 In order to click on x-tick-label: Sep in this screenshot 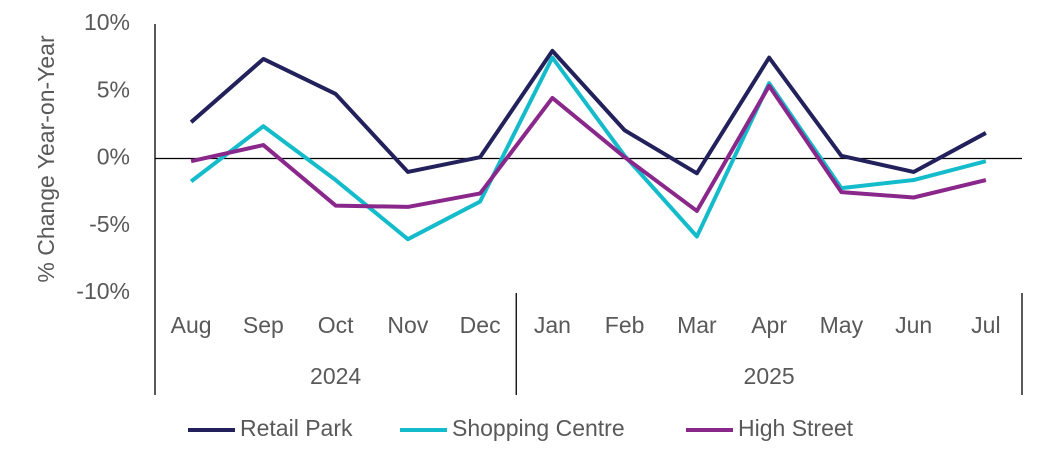, I will do `click(263, 325)`.